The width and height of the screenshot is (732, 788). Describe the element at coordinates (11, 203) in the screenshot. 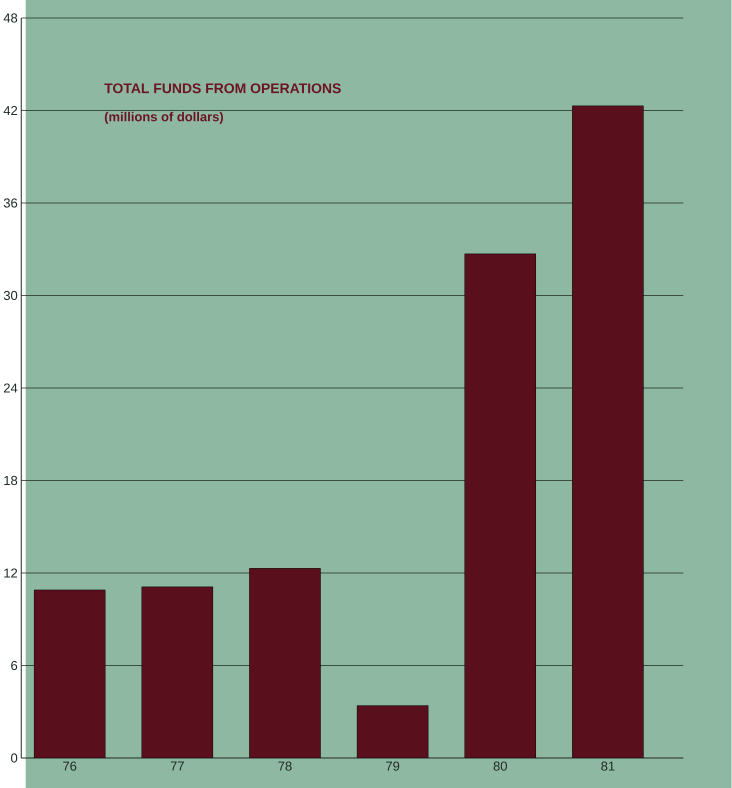

I see `y-tick-label: 36` at that location.